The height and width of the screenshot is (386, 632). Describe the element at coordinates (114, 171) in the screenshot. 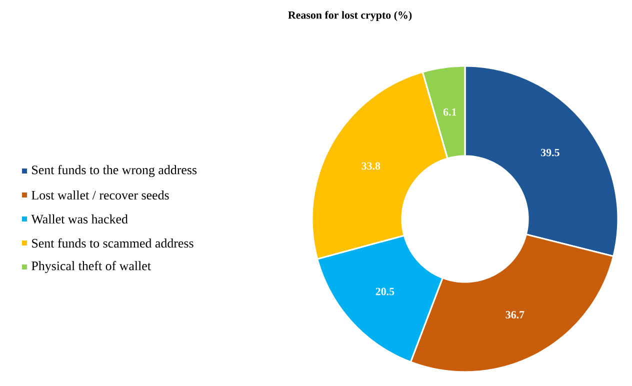

I see `legend-label: Sent funds to the wrong address` at that location.